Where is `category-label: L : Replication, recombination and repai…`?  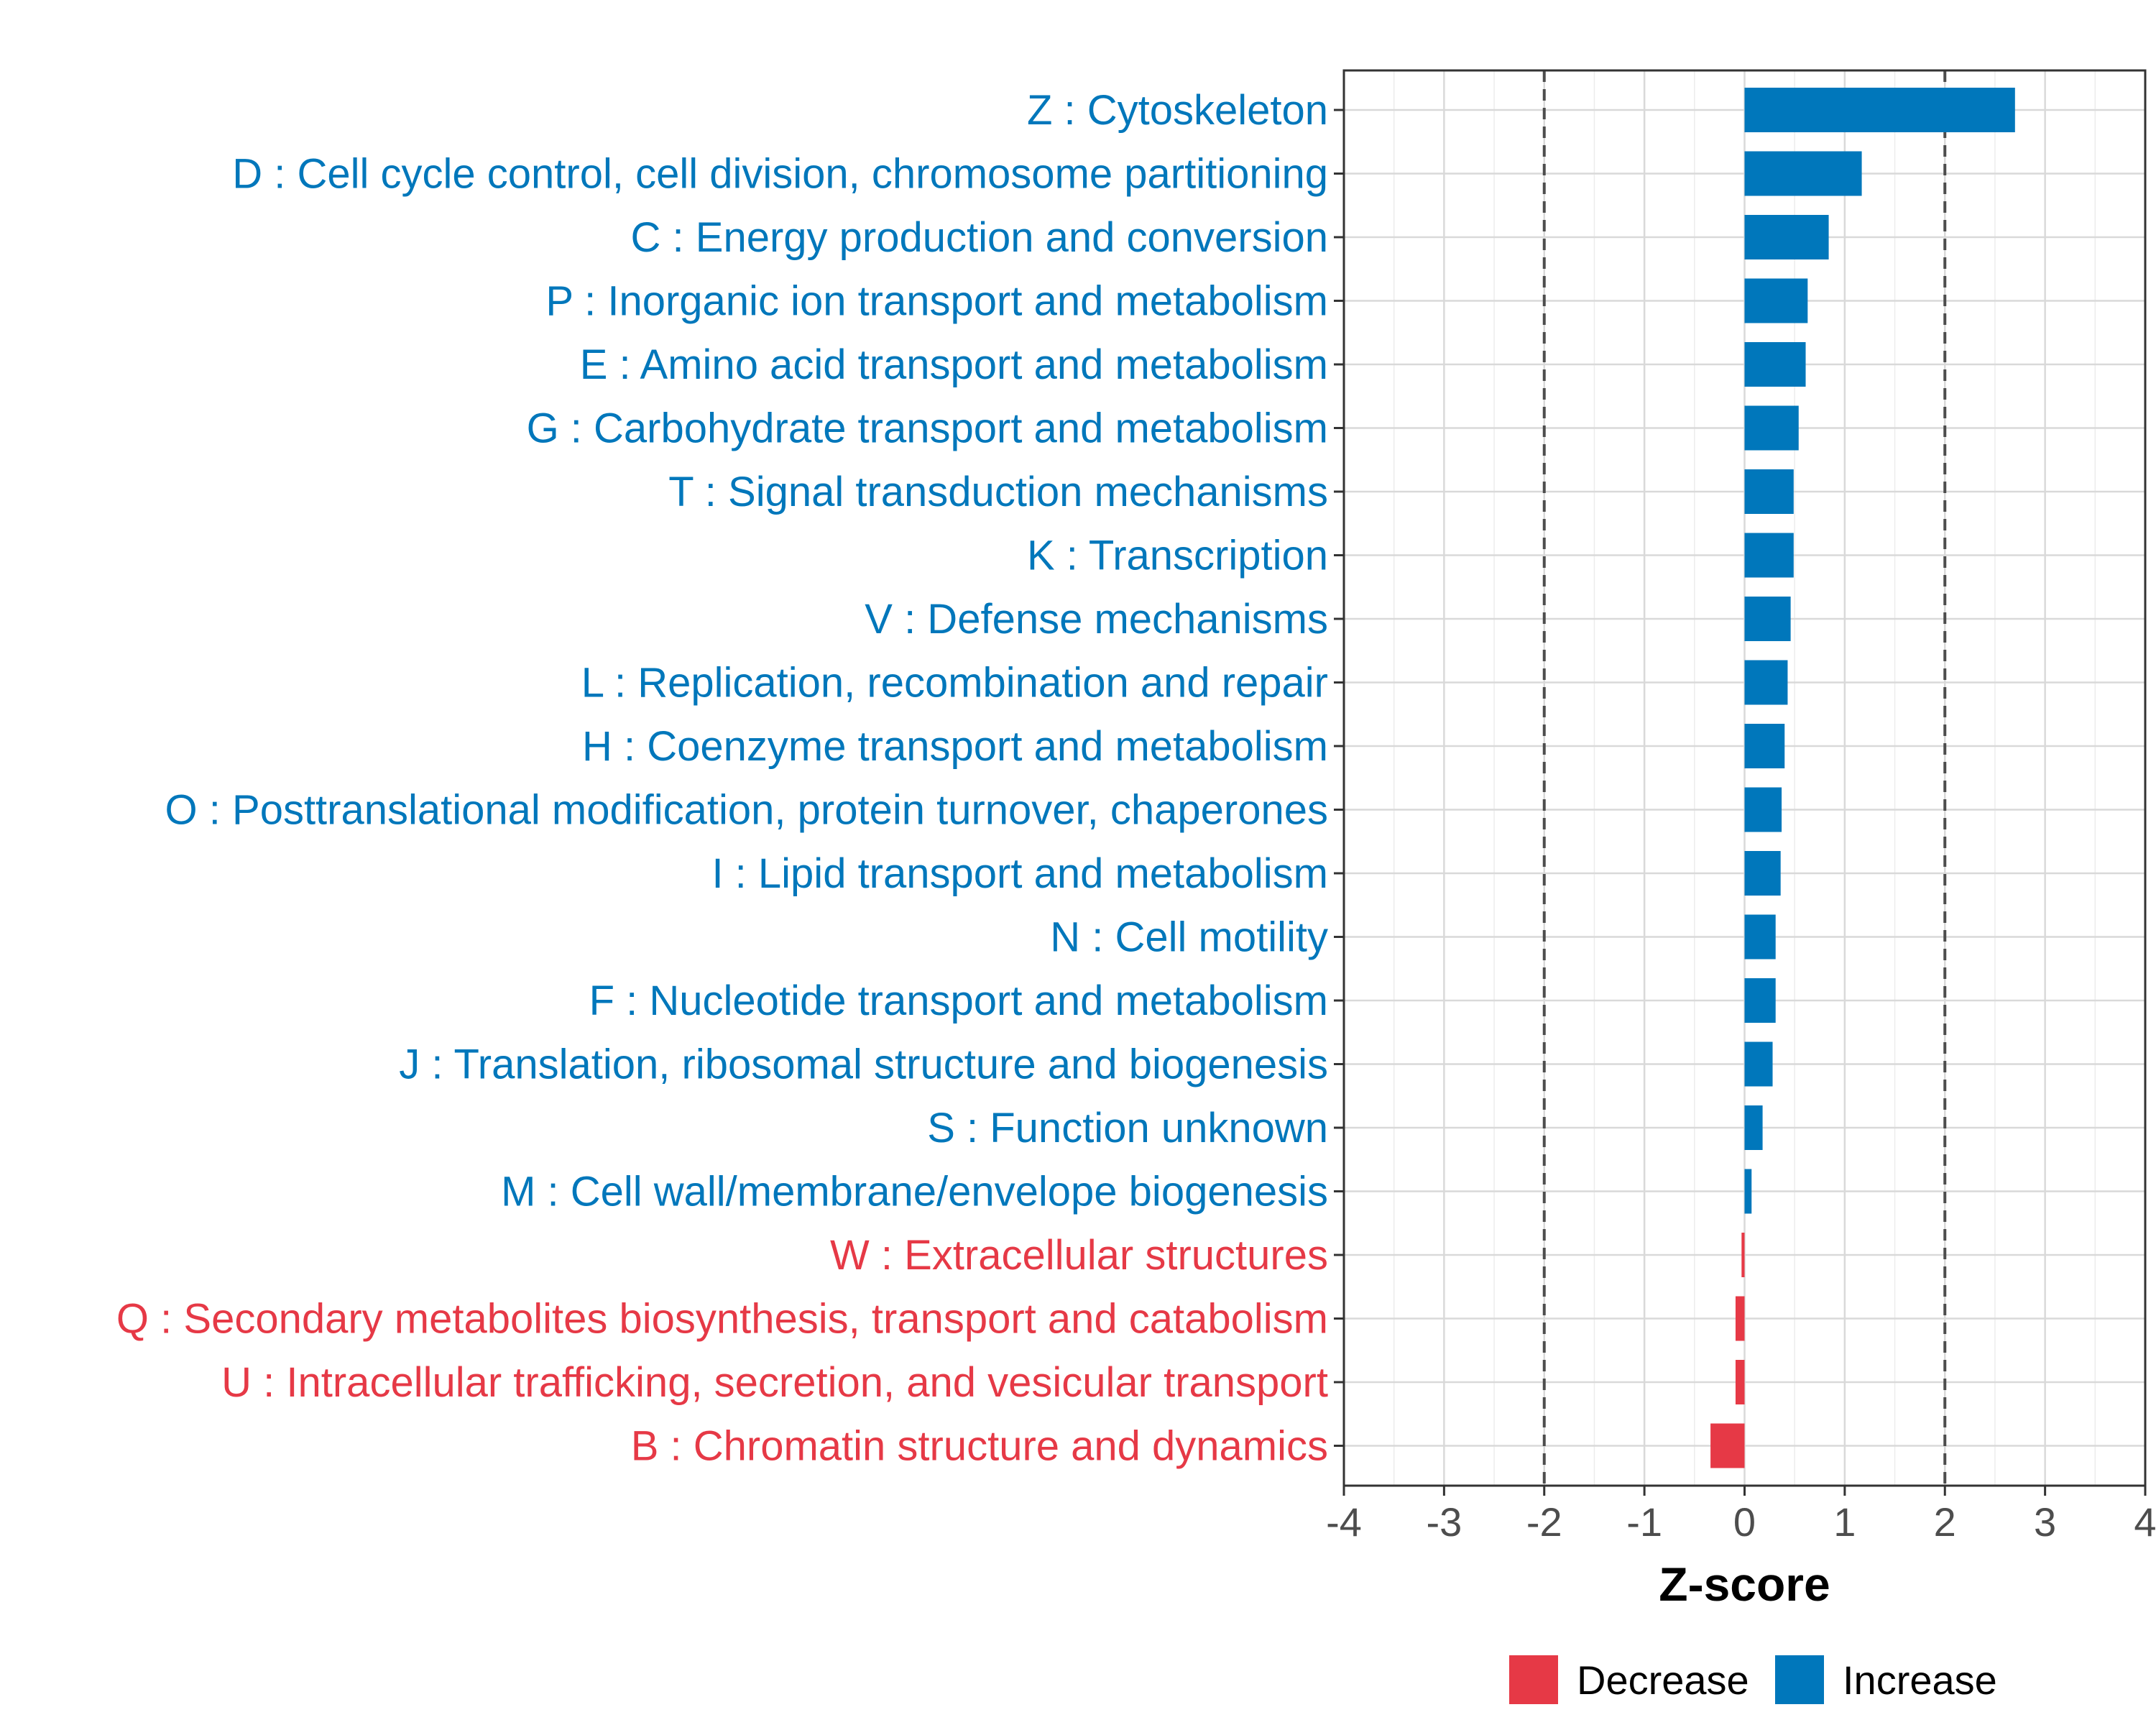
category-label: L : Replication, recombination and repai… is located at coordinates (954, 683).